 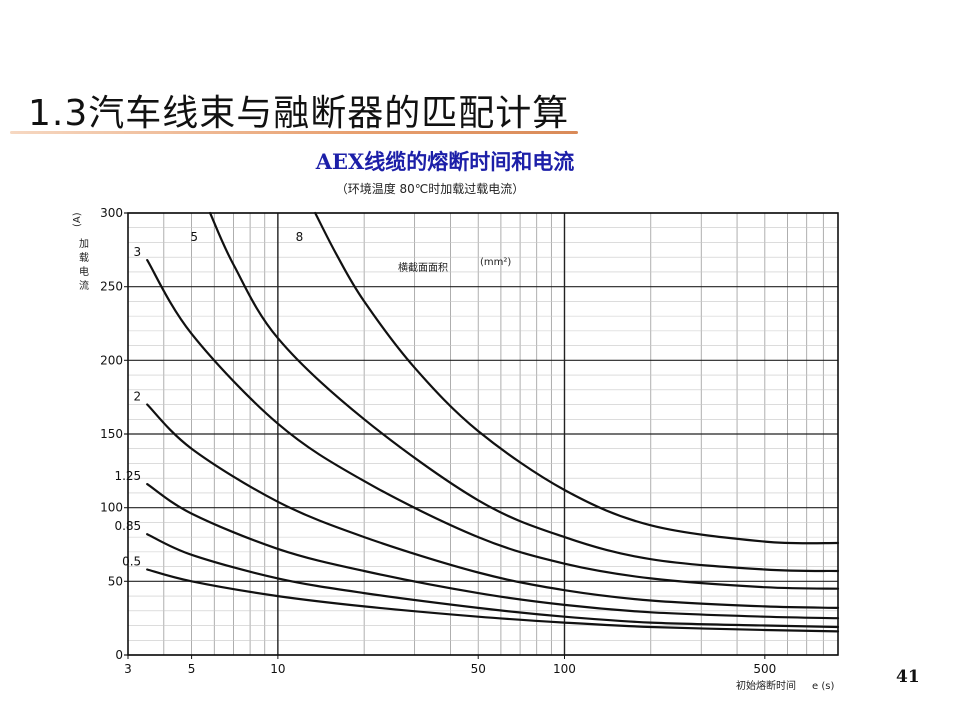 What do you see at coordinates (138, 397) in the screenshot?
I see `series-label-2: 2` at bounding box center [138, 397].